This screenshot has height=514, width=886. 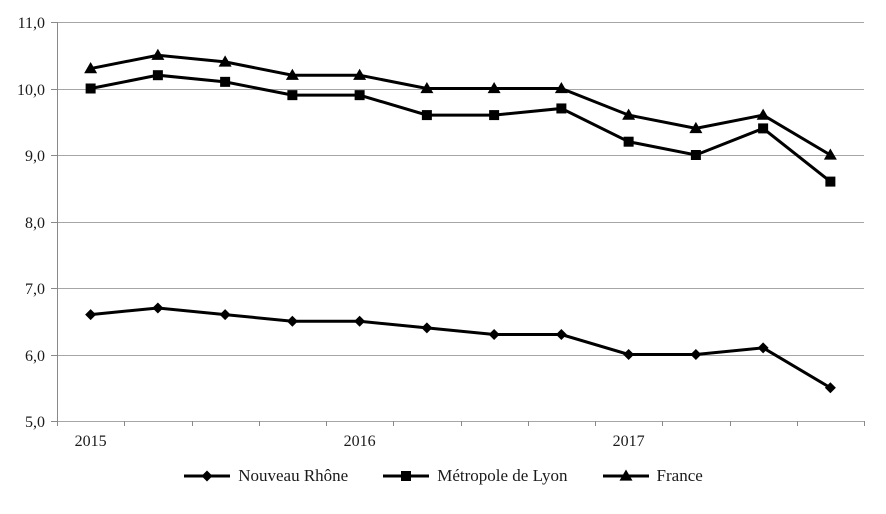 I want to click on y-tick-label: 10,0, so click(x=31, y=90).